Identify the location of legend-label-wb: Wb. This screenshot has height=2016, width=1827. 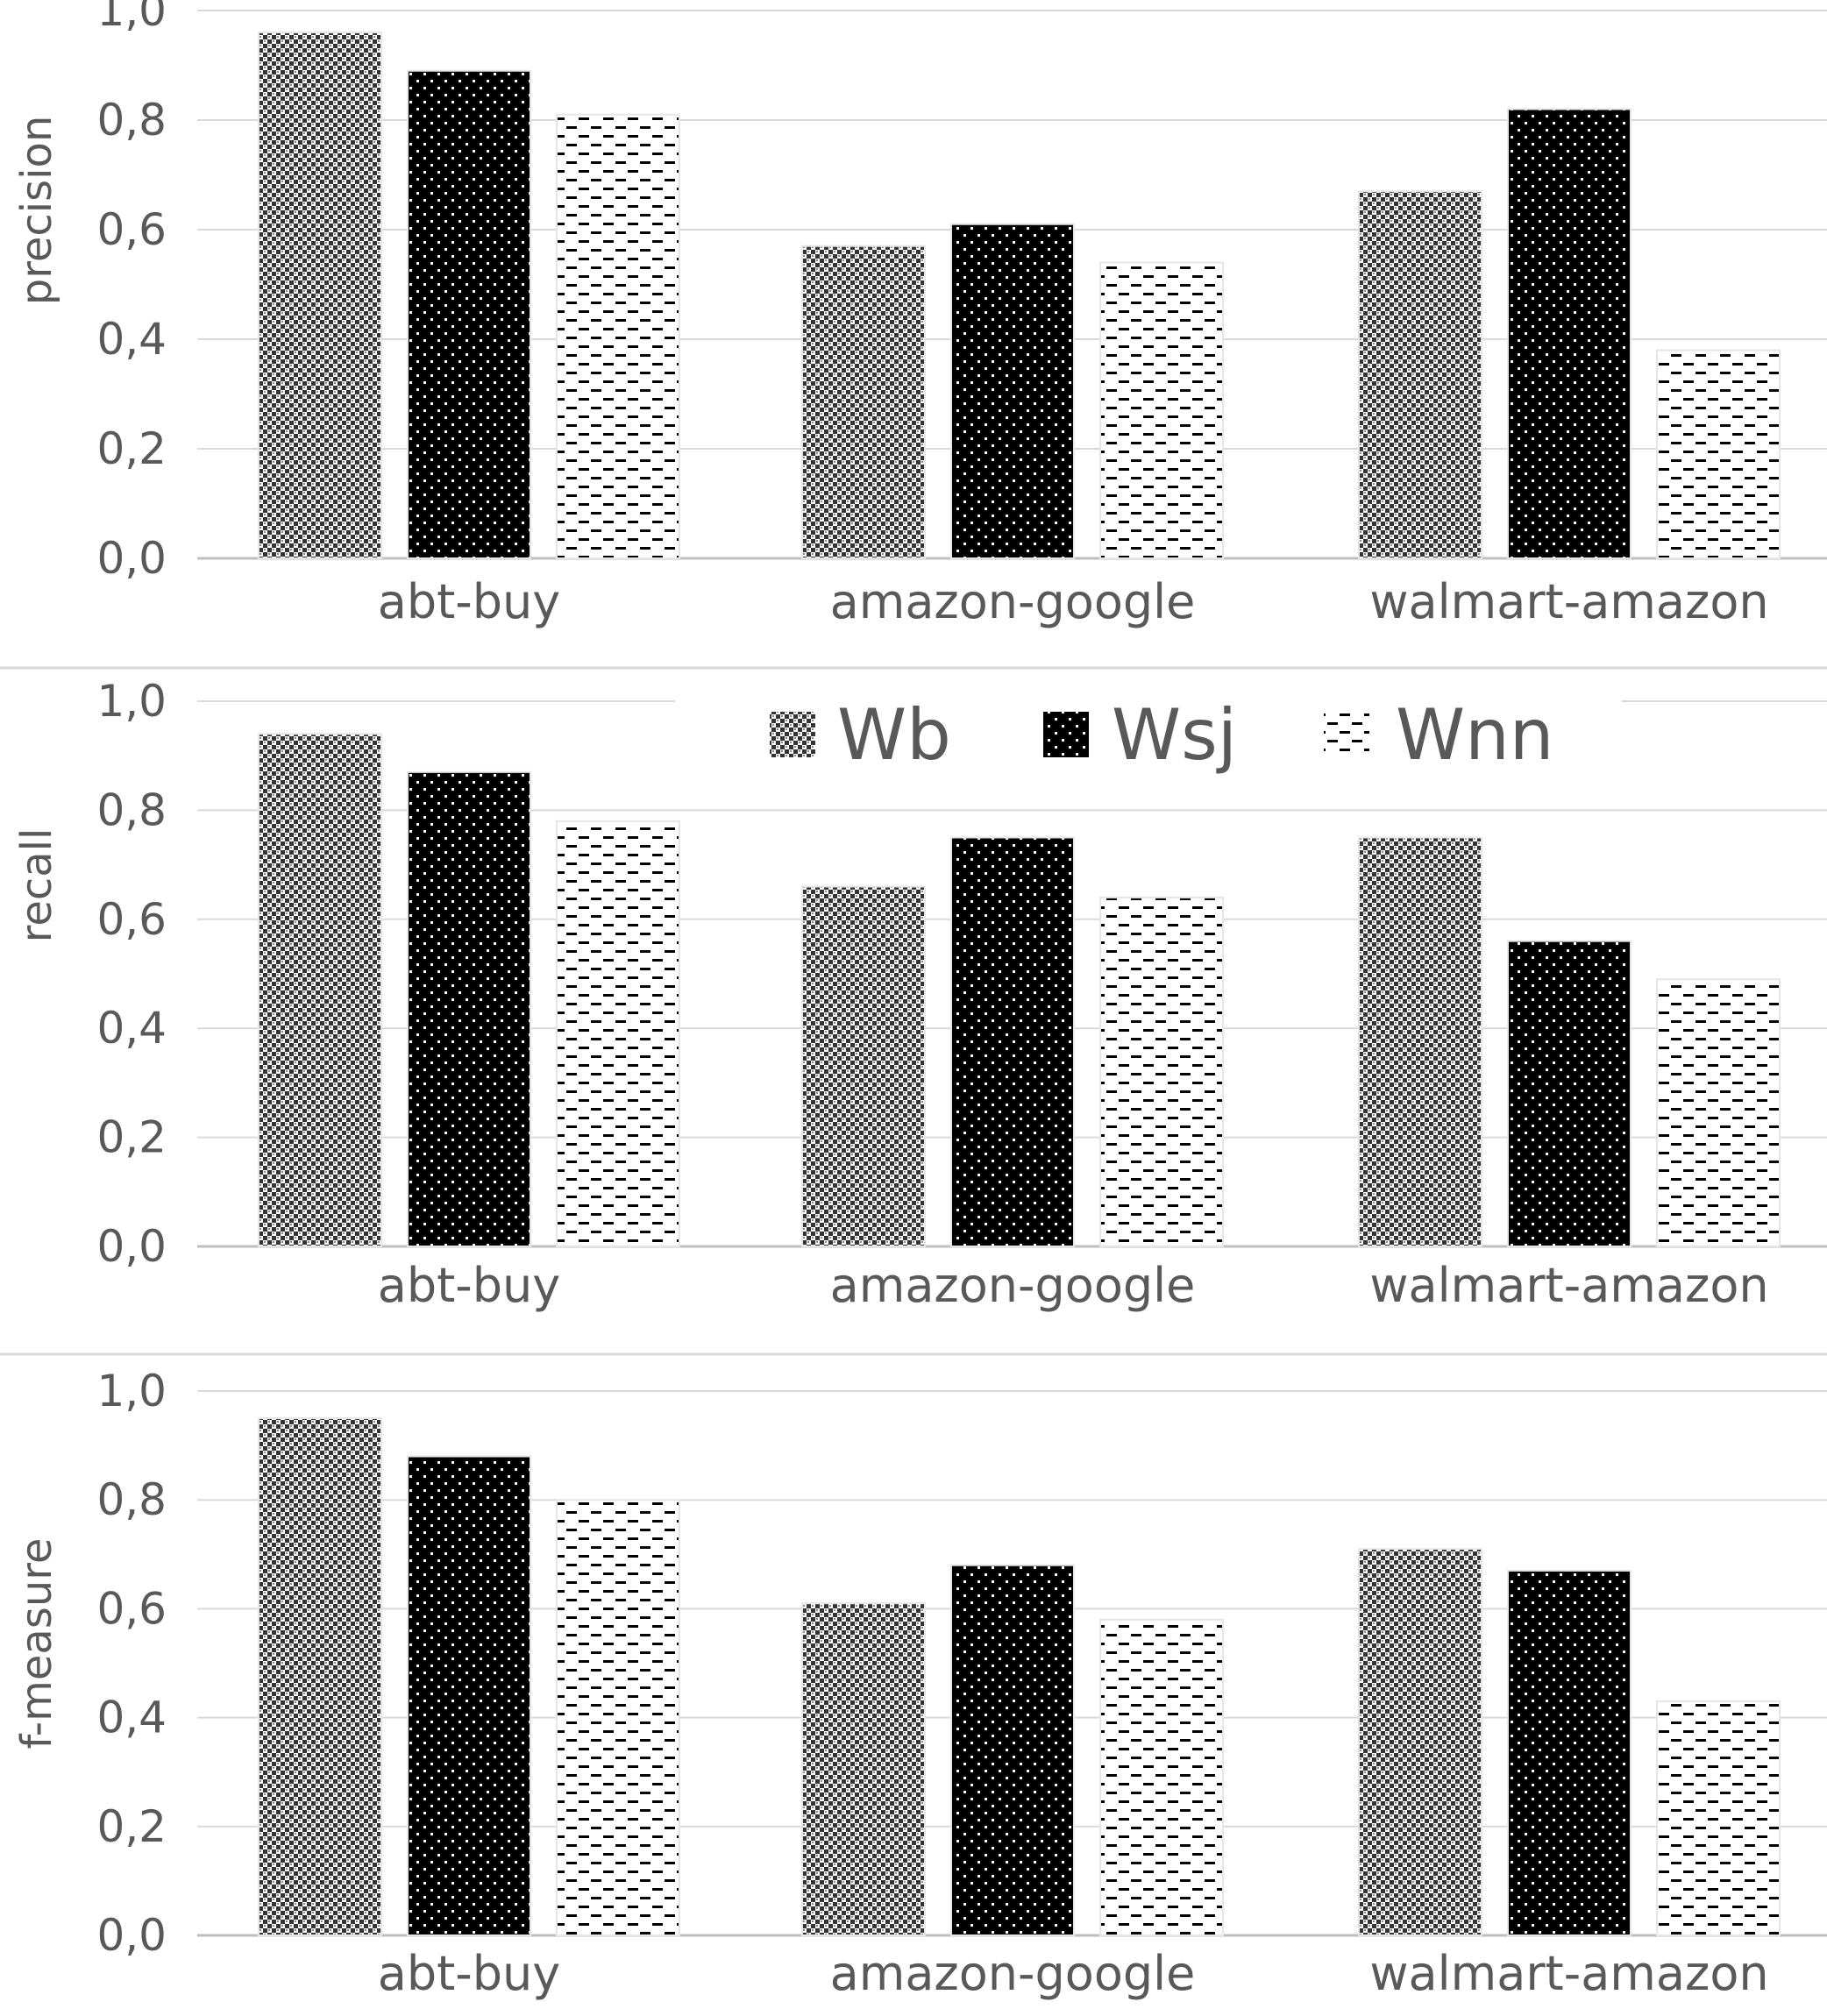
(894, 735).